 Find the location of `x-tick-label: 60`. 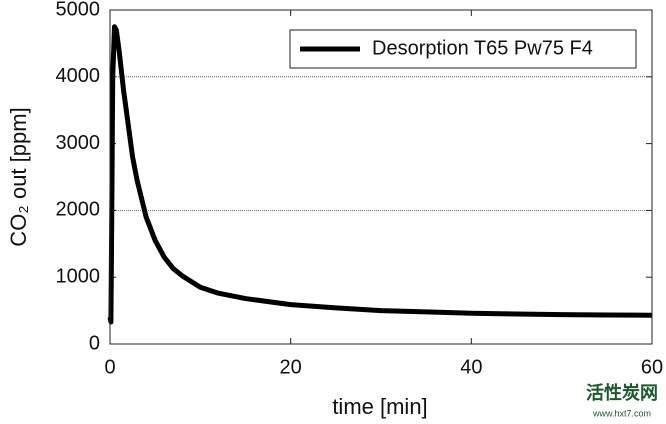

x-tick-label: 60 is located at coordinates (652, 367).